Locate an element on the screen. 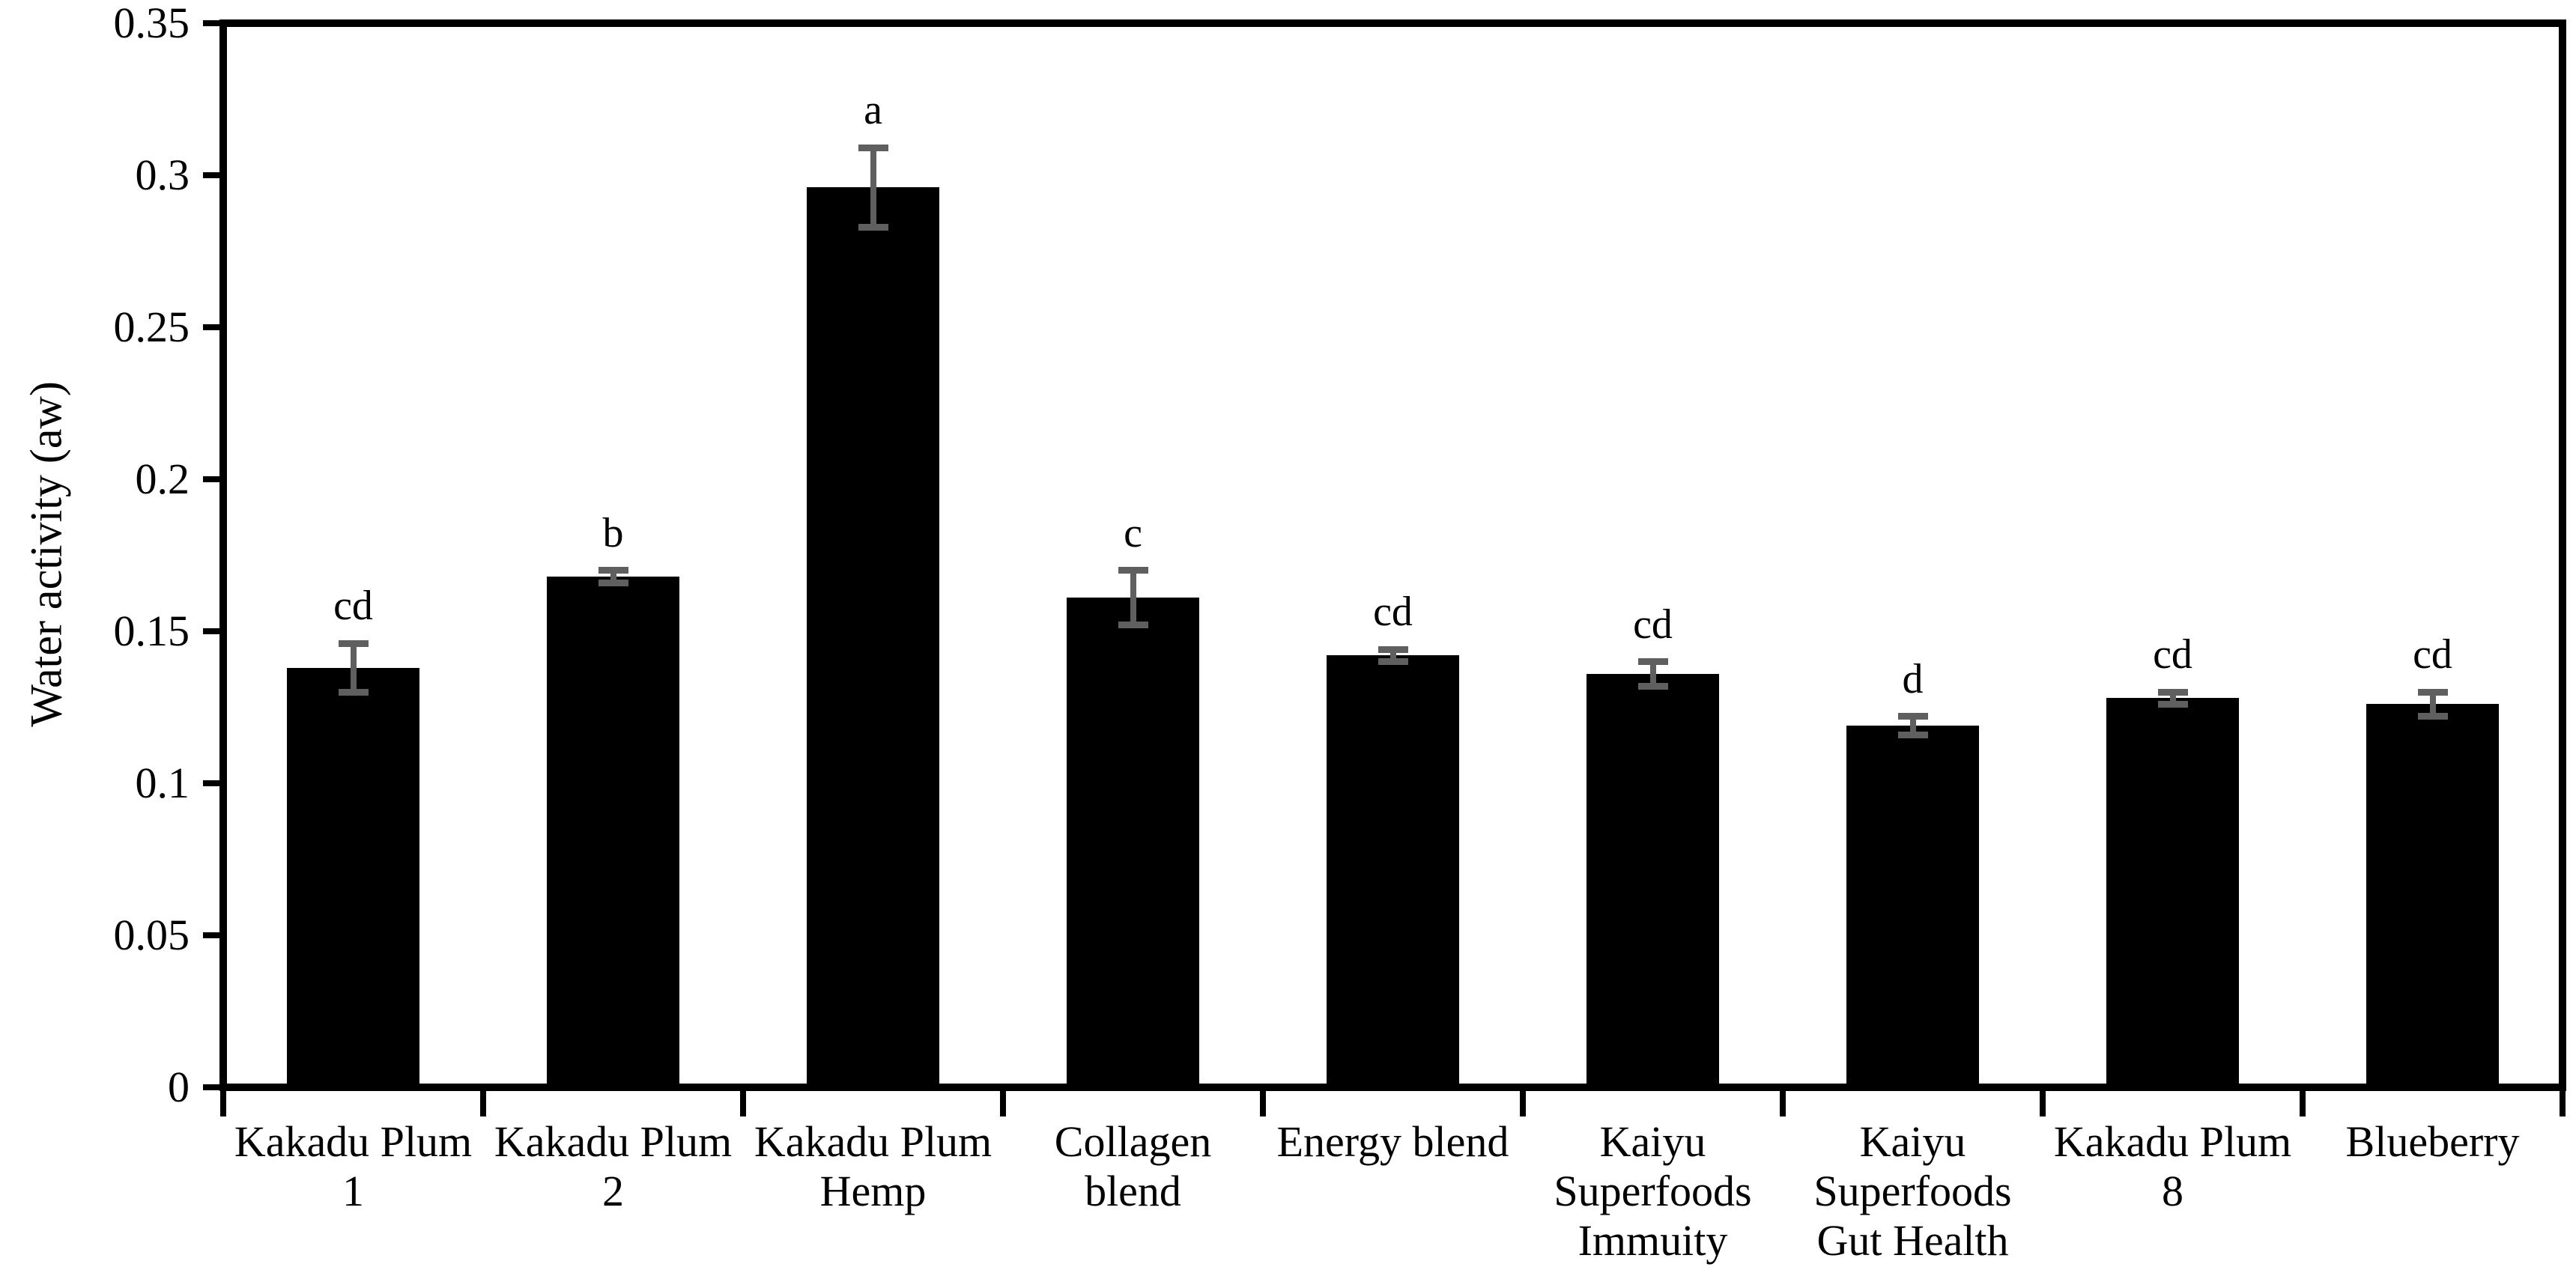 Image resolution: width=2576 pixels, height=1270 pixels. x-category-label: Kakadu Plum 2 is located at coordinates (613, 1166).